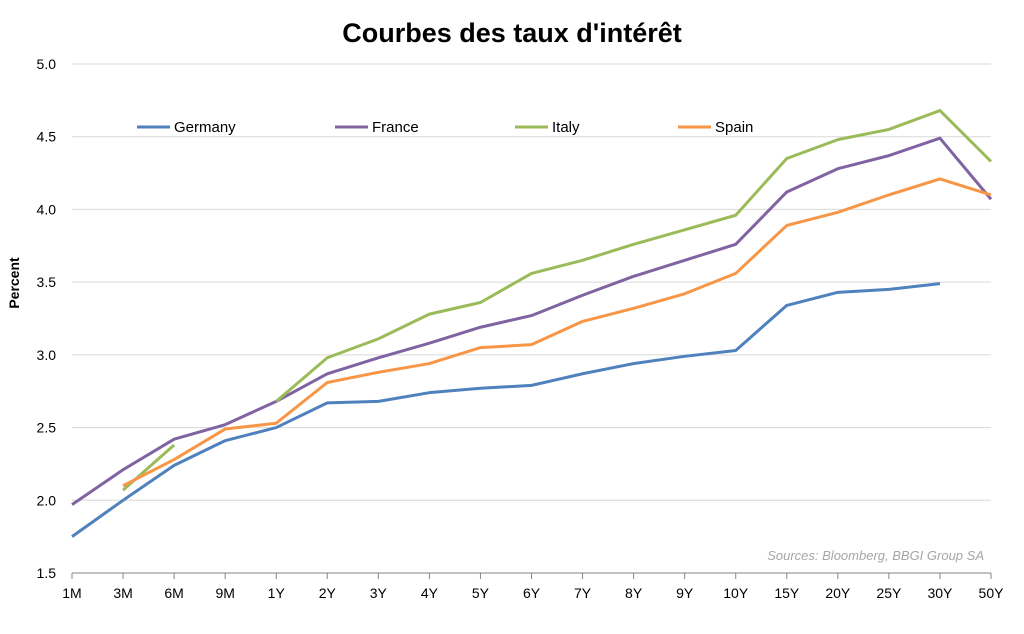 The height and width of the screenshot is (634, 1024). What do you see at coordinates (736, 593) in the screenshot?
I see `x-tick-label: 10Y` at bounding box center [736, 593].